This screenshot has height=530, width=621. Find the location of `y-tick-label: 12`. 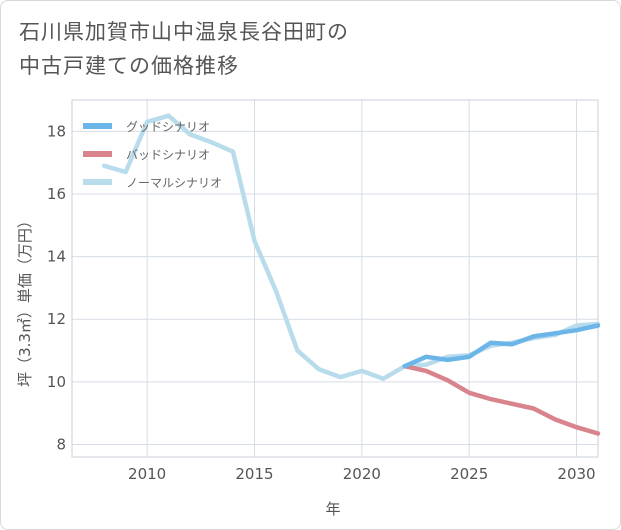

y-tick-label: 12 is located at coordinates (56, 319).